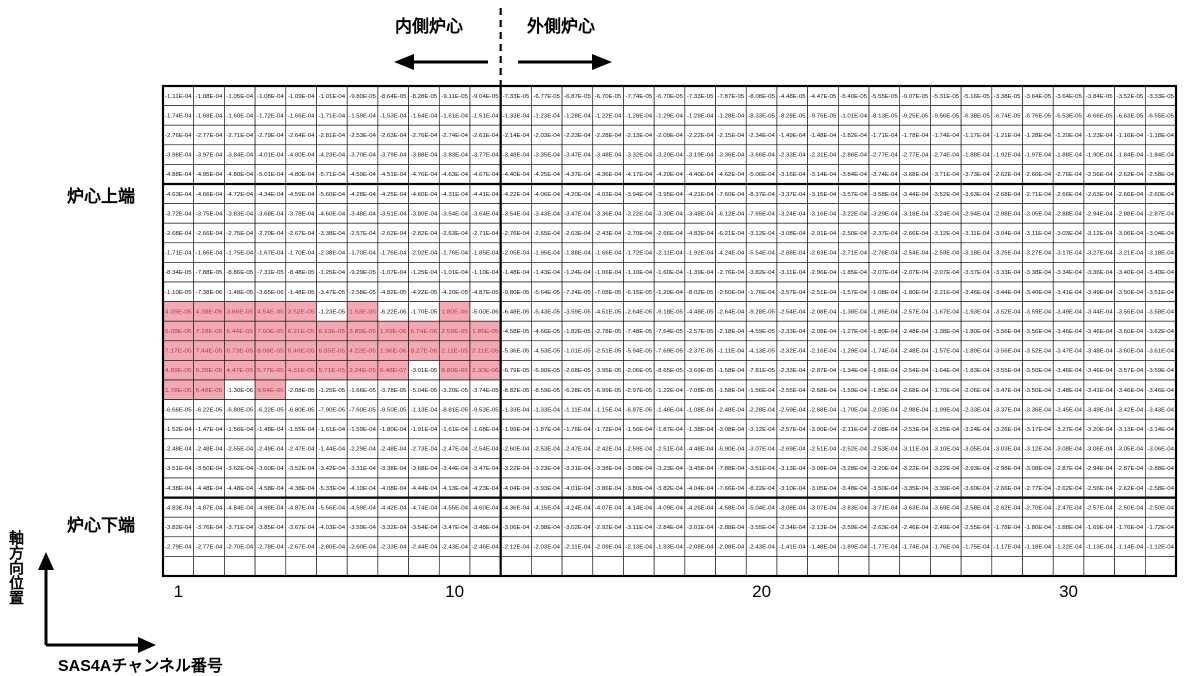 This screenshot has height=676, width=1188. What do you see at coordinates (1038, 508) in the screenshot?
I see `cell-value: -2.70E-04` at bounding box center [1038, 508].